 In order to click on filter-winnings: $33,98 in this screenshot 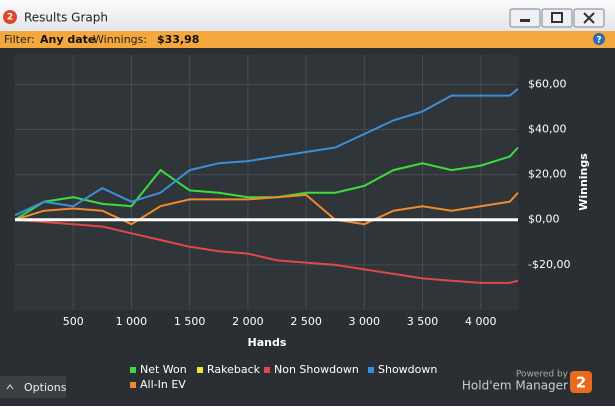, I will do `click(178, 39)`.